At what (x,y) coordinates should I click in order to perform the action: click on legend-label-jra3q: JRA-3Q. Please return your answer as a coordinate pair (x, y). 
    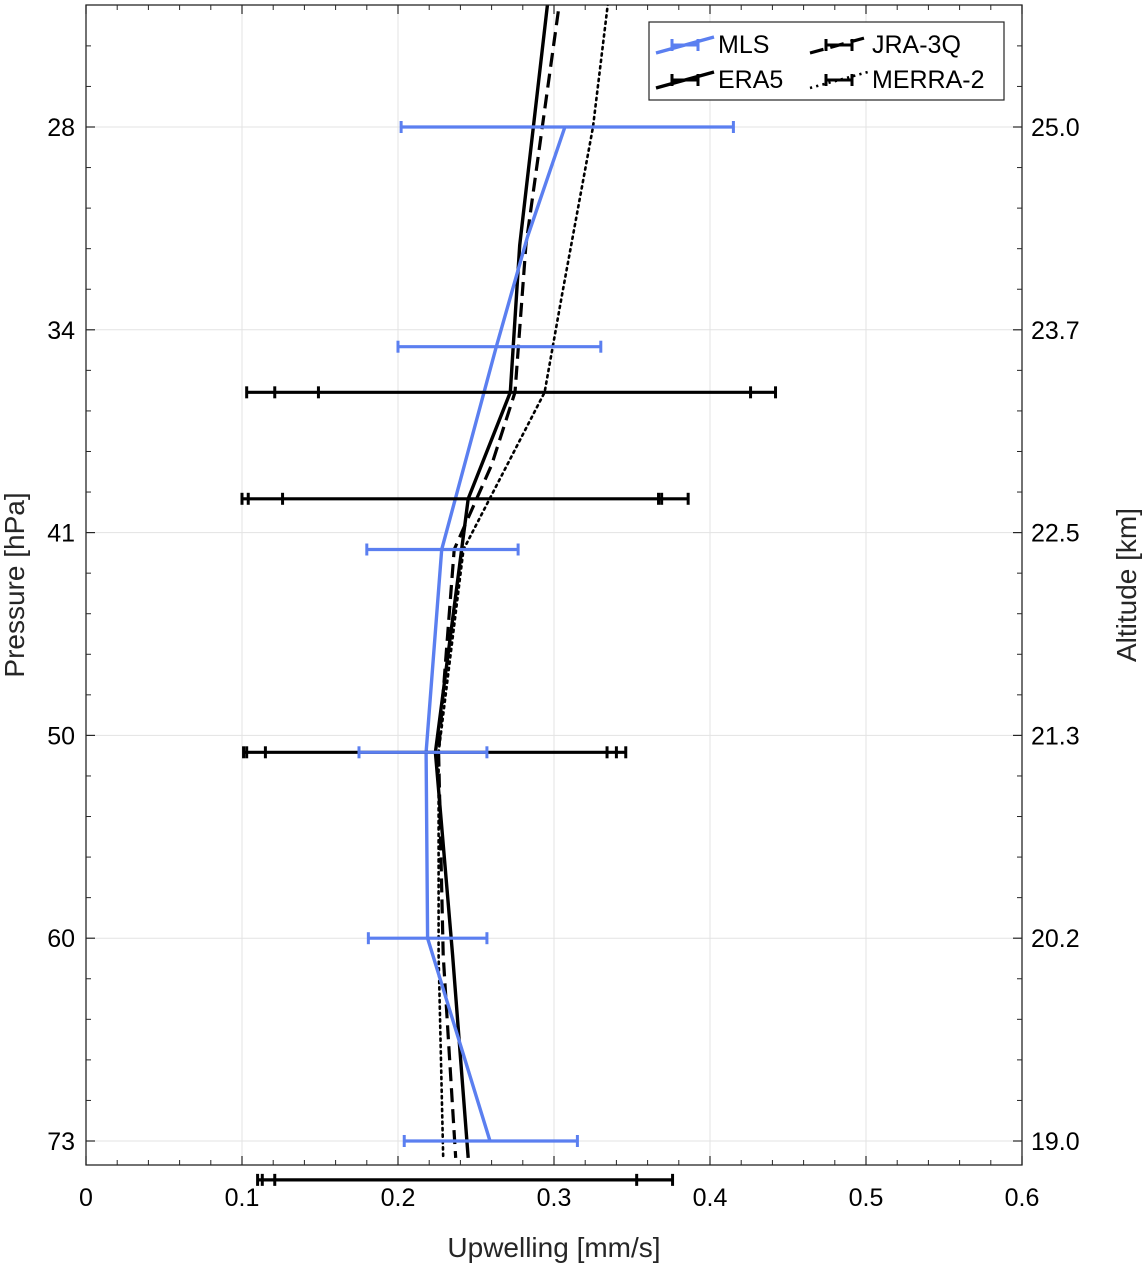
    Looking at the image, I should click on (916, 45).